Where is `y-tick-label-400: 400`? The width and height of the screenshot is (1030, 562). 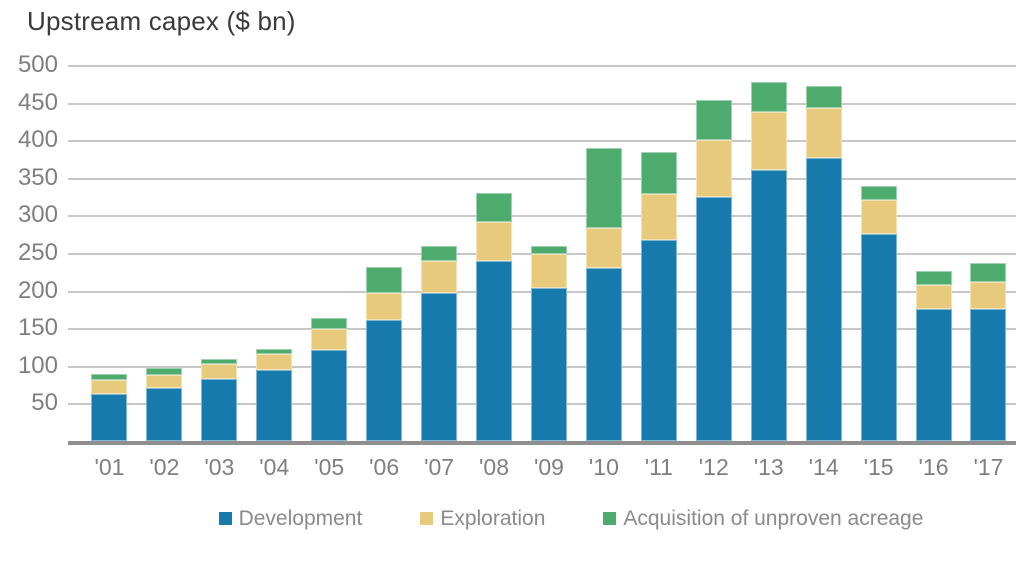
y-tick-label-400: 400 is located at coordinates (37, 140).